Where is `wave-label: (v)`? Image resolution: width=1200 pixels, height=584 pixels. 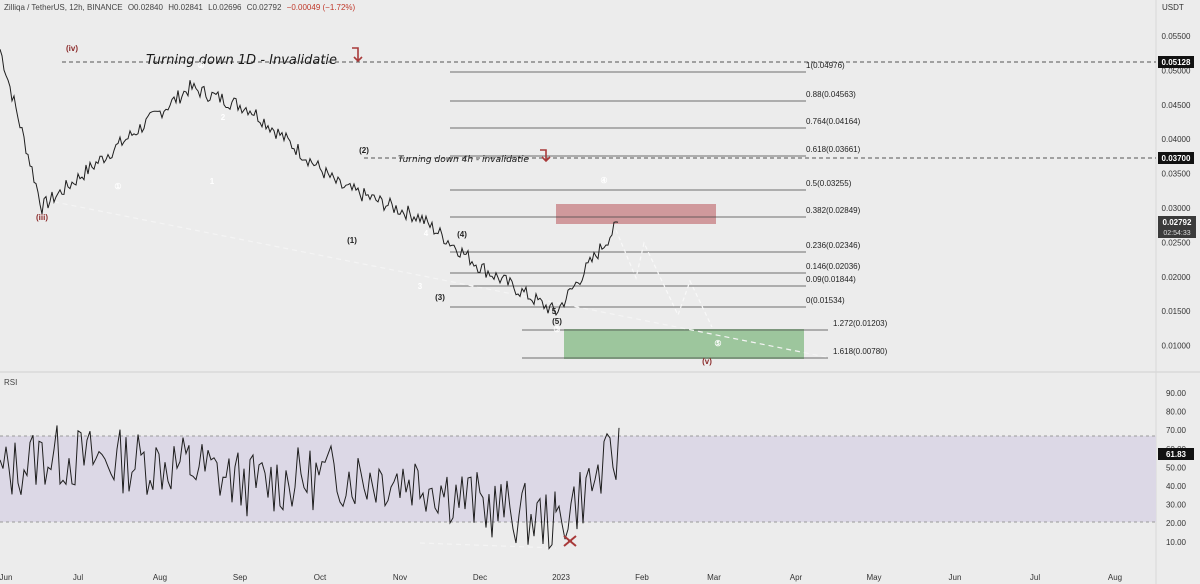
wave-label: (v) is located at coordinates (707, 361).